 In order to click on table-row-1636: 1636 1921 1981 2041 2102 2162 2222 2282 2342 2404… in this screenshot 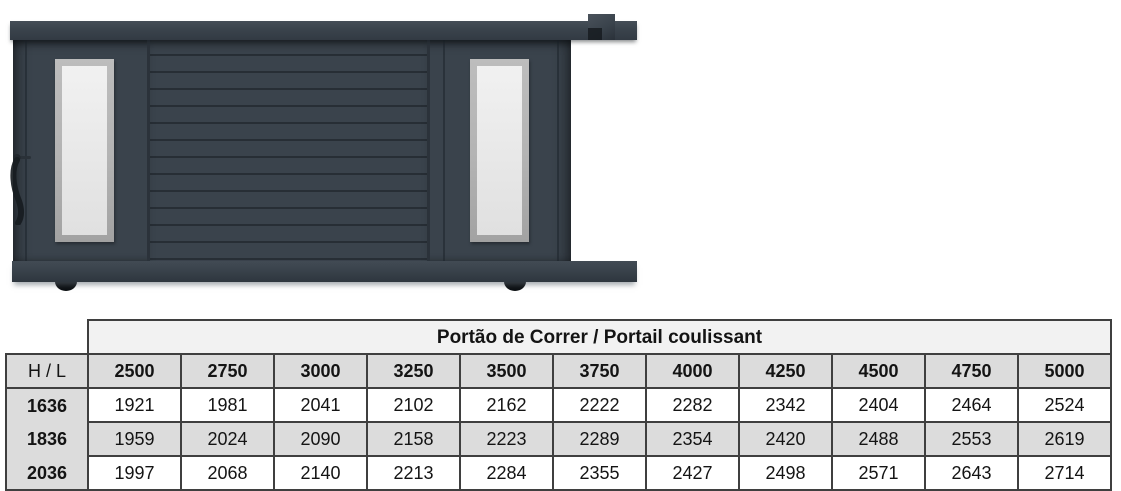, I will do `click(558, 405)`.